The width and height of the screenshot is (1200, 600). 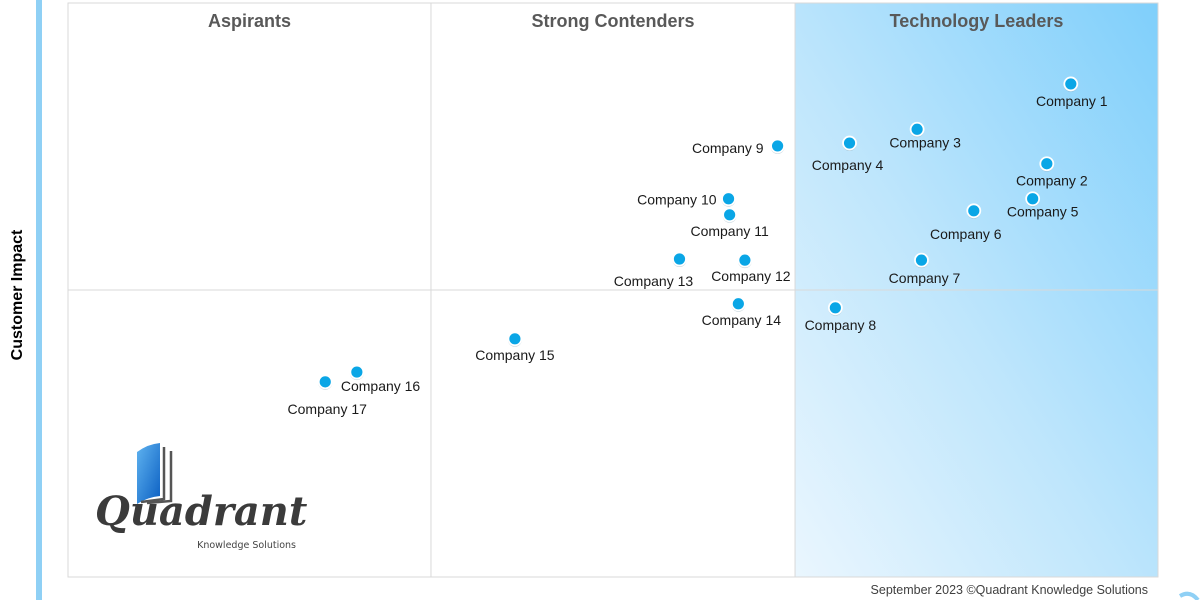 What do you see at coordinates (612, 21) in the screenshot?
I see `quadrant-title: Strong Contenders` at bounding box center [612, 21].